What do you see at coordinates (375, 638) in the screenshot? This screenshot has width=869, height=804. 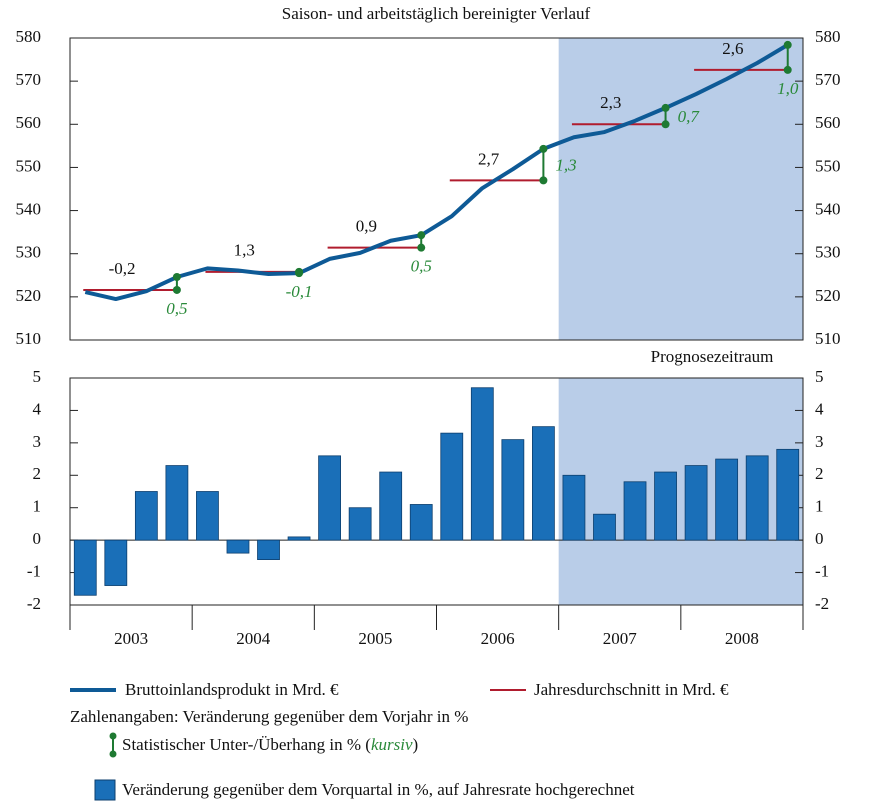 I see `x-tick-label: 2005` at bounding box center [375, 638].